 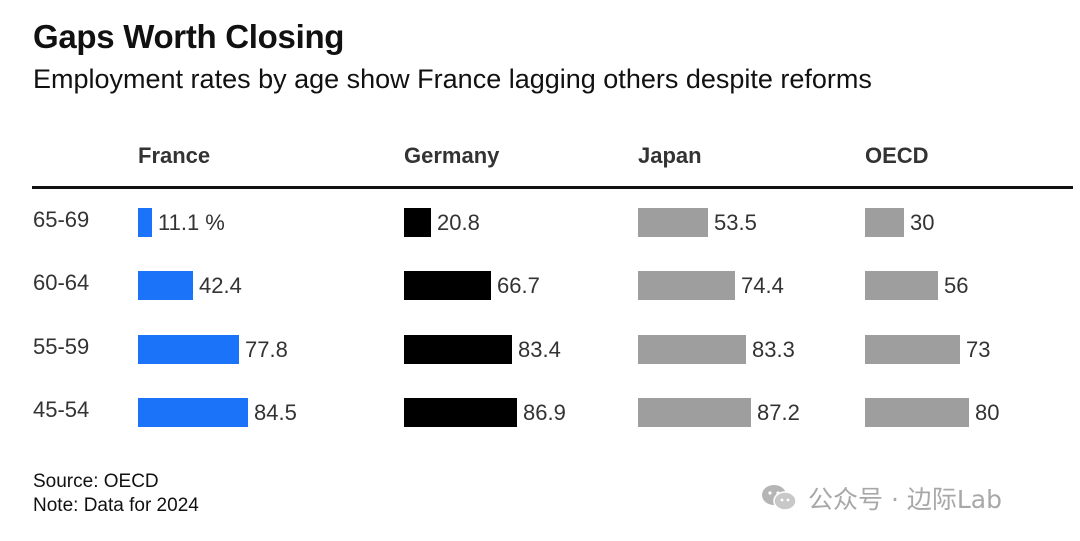 I want to click on value-label-france-65-69: 11.1 %, so click(x=191, y=222).